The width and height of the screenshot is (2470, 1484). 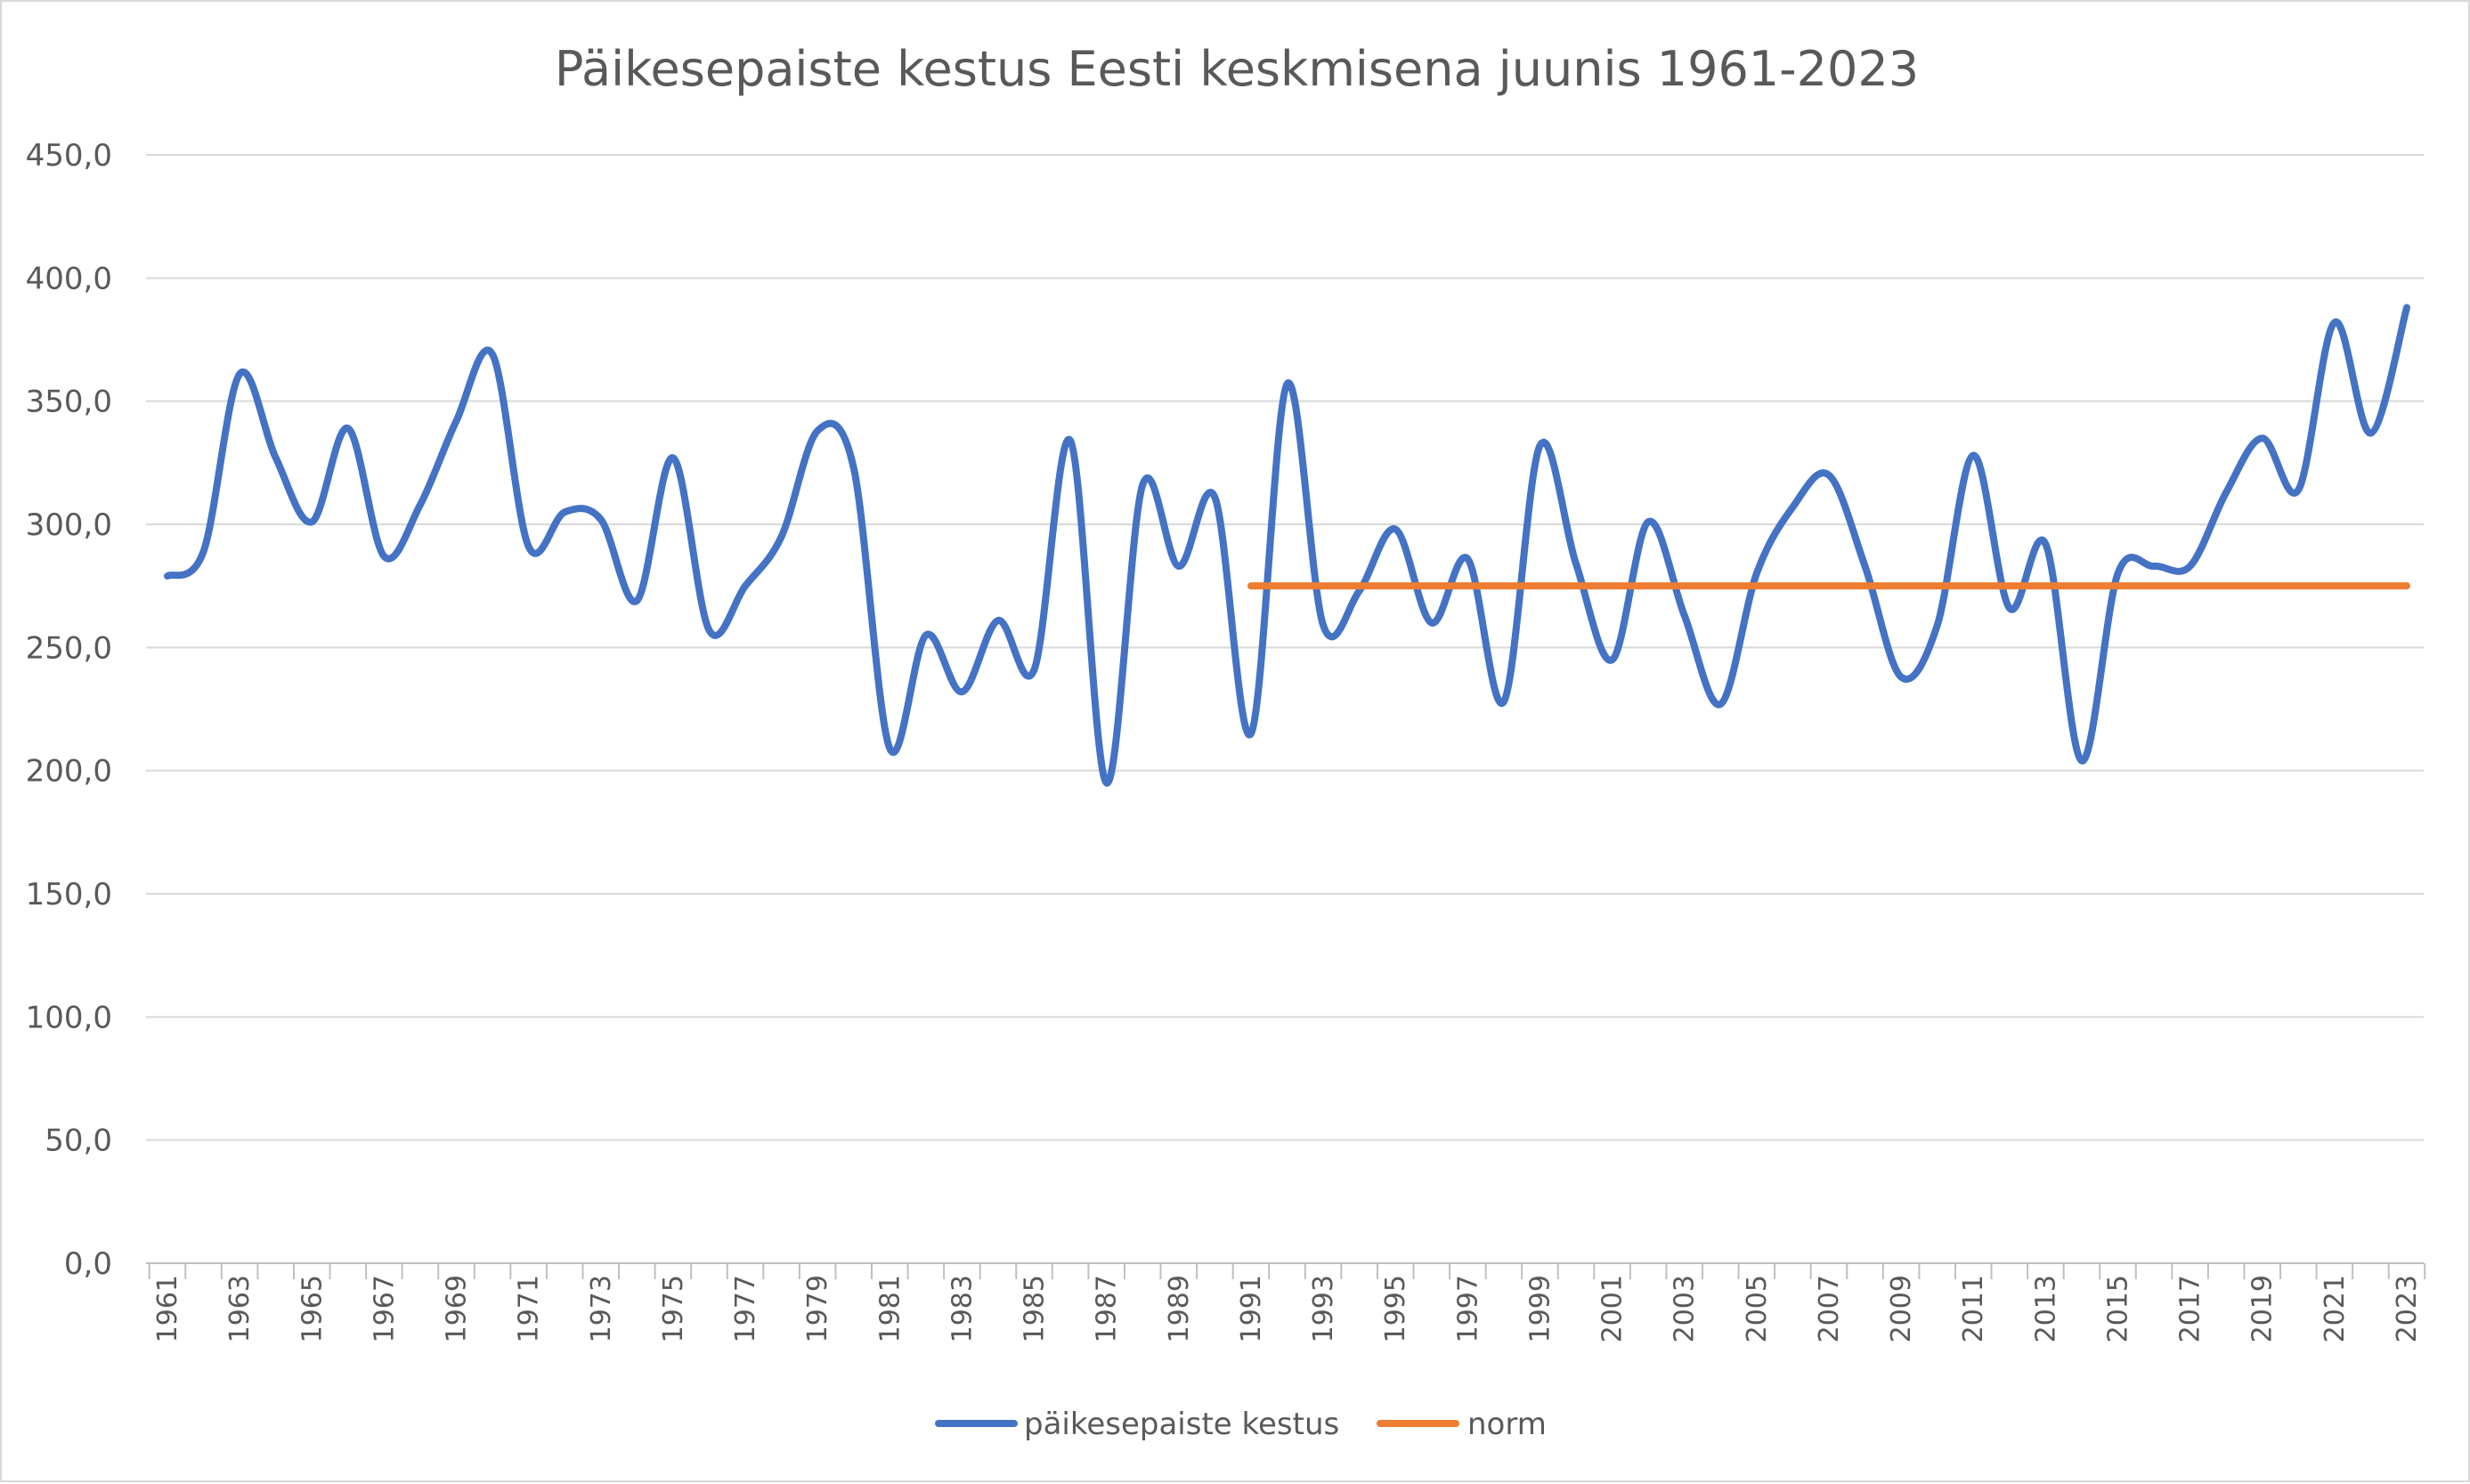 I want to click on y-tick-label: 200,0, so click(x=69, y=772).